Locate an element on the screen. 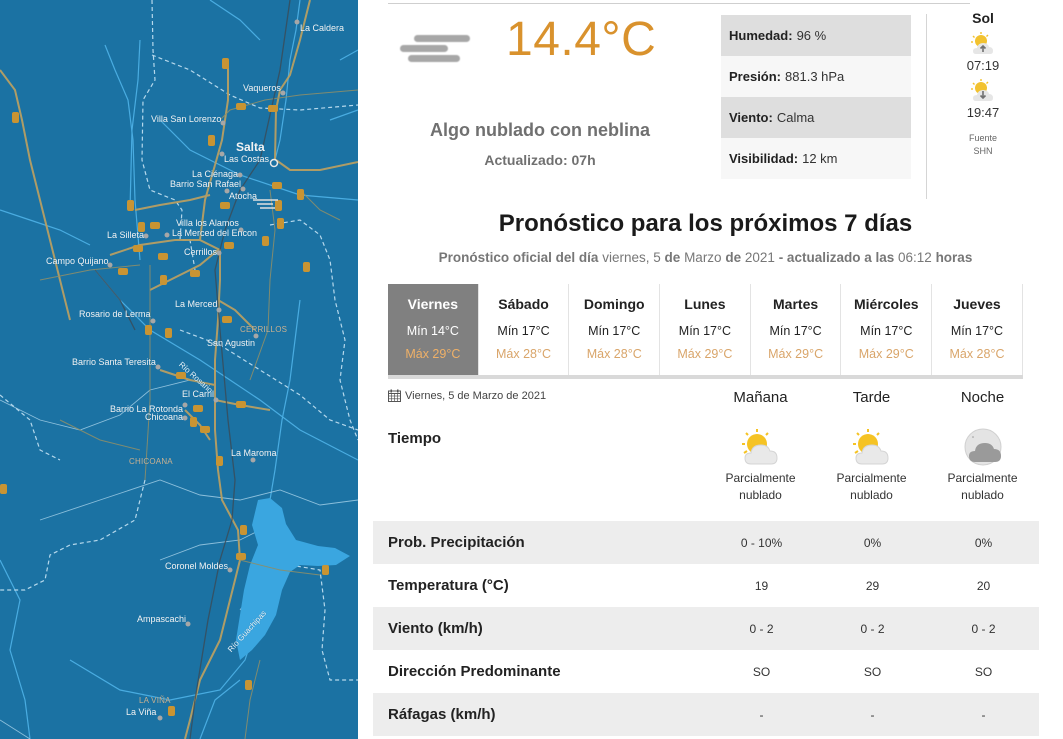 The width and height of the screenshot is (1063, 739). map-department-label: CERRILLOS is located at coordinates (264, 329).